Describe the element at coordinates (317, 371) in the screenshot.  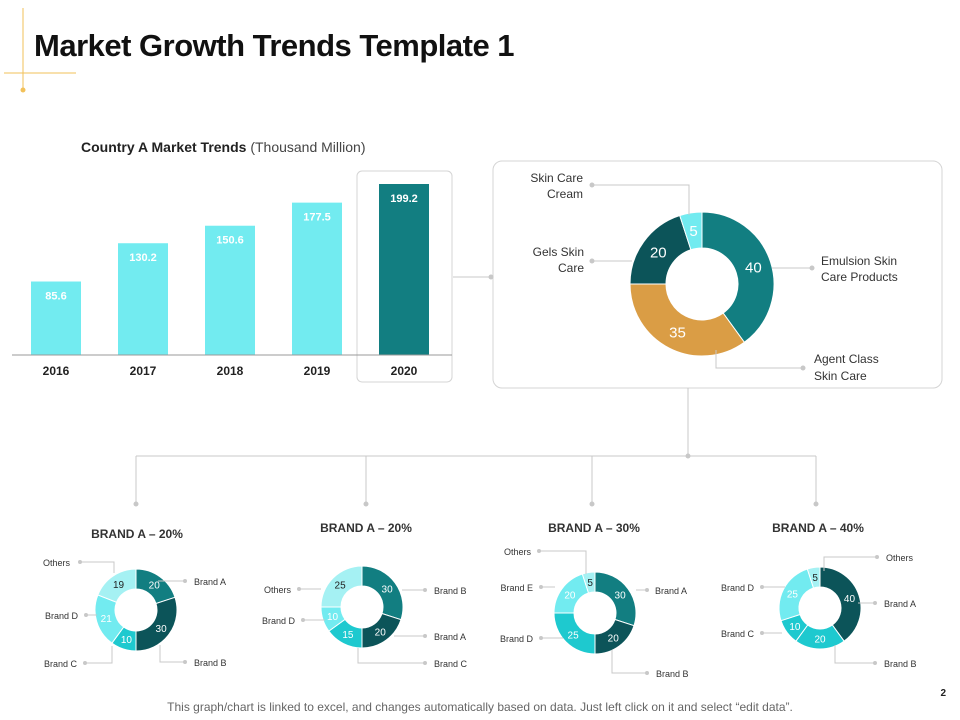
I see `x-tick-label: 2019` at that location.